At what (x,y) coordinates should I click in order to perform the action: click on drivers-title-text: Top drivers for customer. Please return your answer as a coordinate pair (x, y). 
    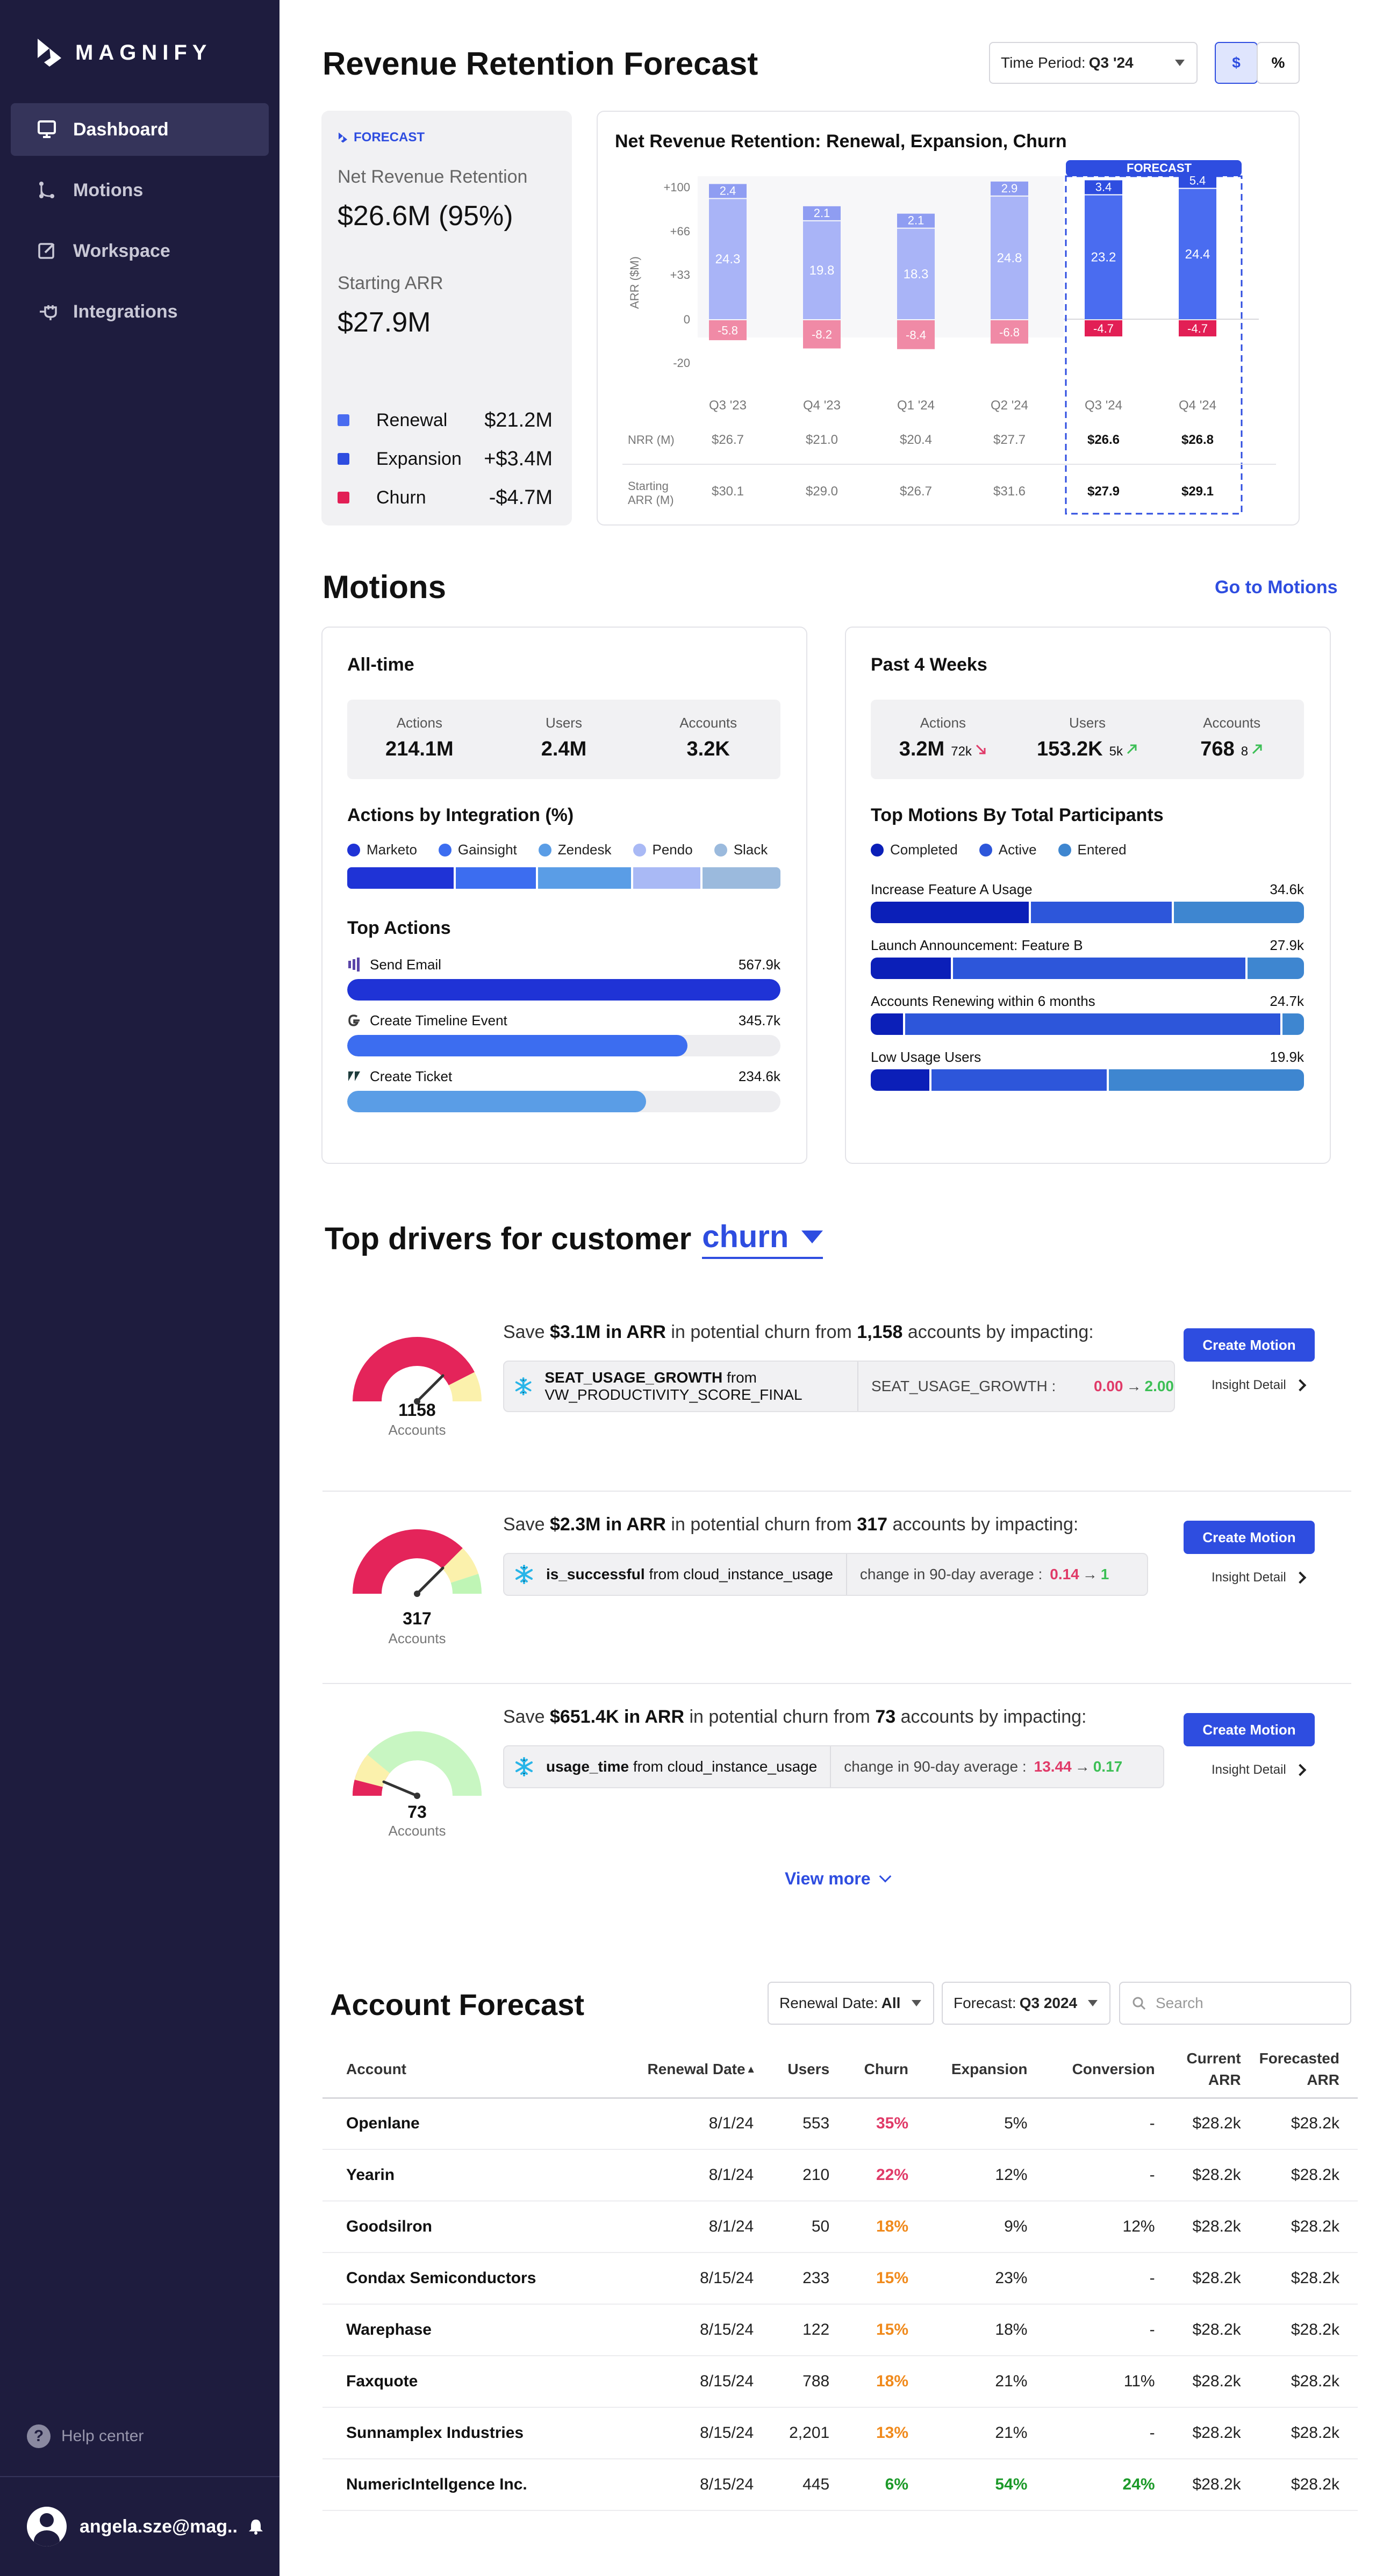
    Looking at the image, I should click on (508, 1238).